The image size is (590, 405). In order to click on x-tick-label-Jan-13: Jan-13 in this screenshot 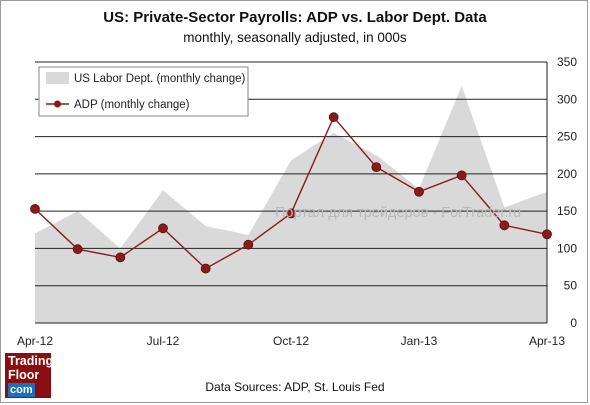, I will do `click(419, 341)`.